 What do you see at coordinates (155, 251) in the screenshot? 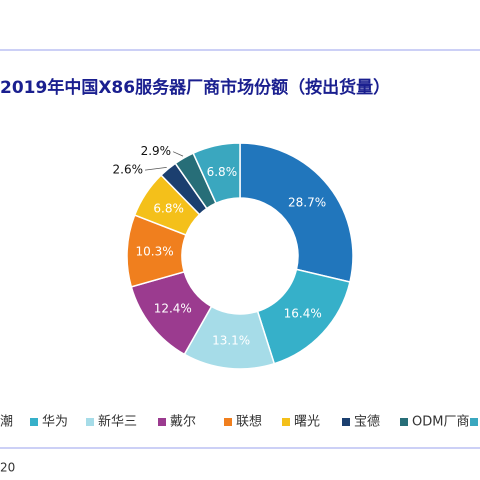
I see `value-label: 10.3%` at bounding box center [155, 251].